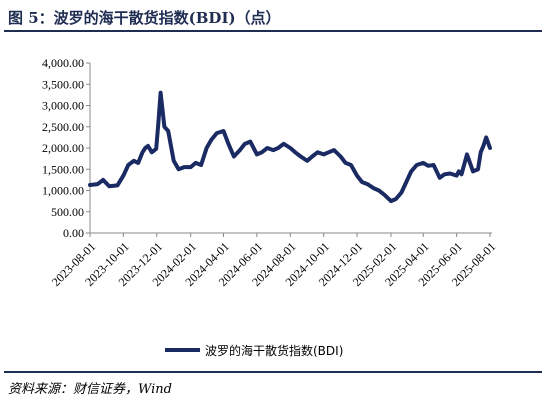  What do you see at coordinates (63, 84) in the screenshot?
I see `y-tick-label: 3,500.00` at bounding box center [63, 84].